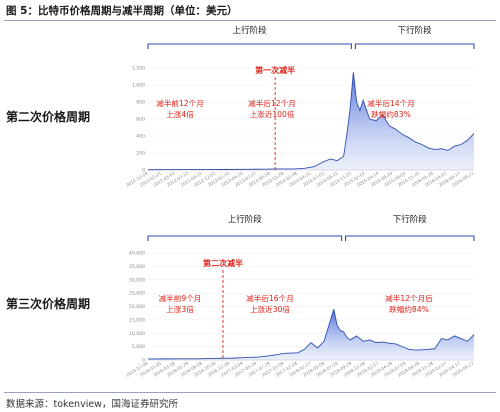  I want to click on y-tick-label: 400, so click(140, 137).